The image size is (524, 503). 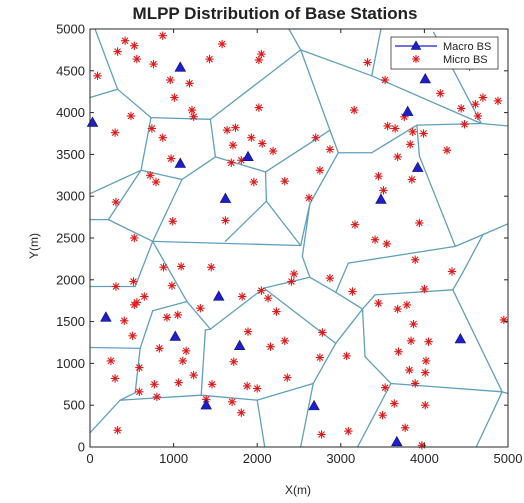 I want to click on x-tick-label: 5000, so click(x=508, y=458).